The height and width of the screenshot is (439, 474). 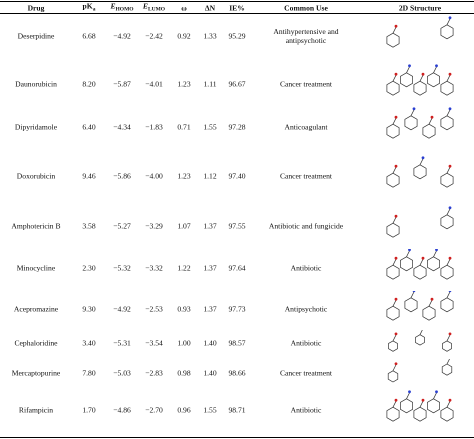 What do you see at coordinates (306, 7) in the screenshot?
I see `header-cell: Common Use` at bounding box center [306, 7].